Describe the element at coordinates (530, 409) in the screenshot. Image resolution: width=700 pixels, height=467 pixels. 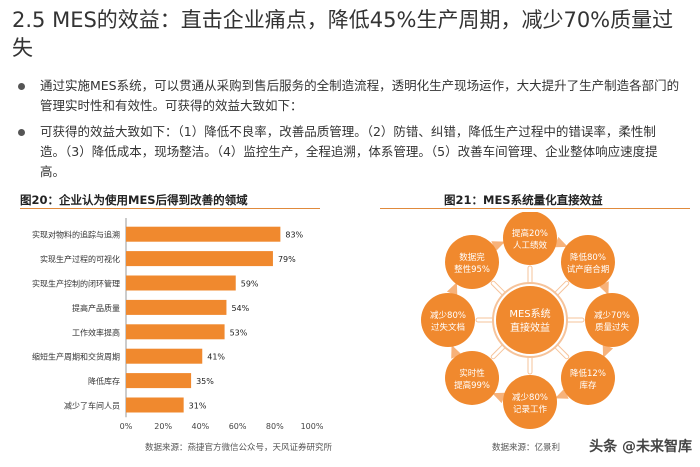
I see `benefit-label: 记录工作` at that location.